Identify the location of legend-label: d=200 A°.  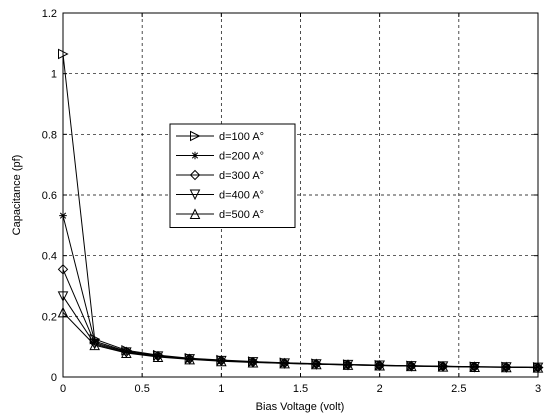
(241, 157).